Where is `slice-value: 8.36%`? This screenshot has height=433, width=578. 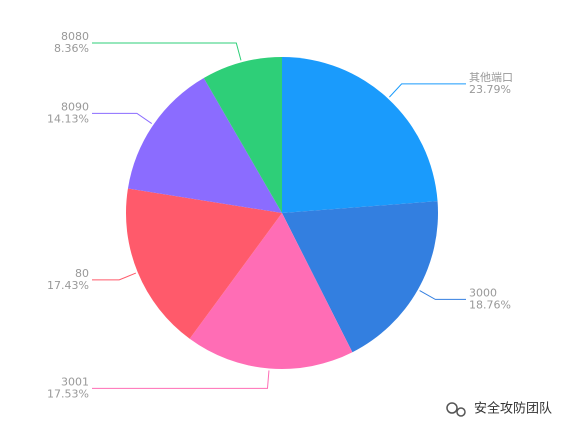
slice-value: 8.36% is located at coordinates (71, 48).